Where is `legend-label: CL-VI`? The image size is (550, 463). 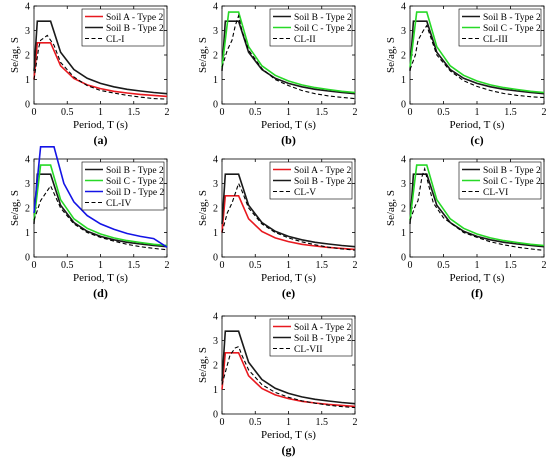 legend-label: CL-VI is located at coordinates (495, 193).